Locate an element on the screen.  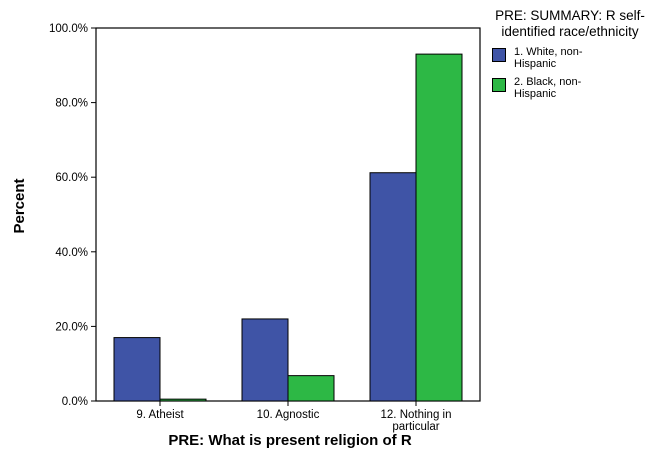
y-tick-label: 60.0% is located at coordinates (71, 178).